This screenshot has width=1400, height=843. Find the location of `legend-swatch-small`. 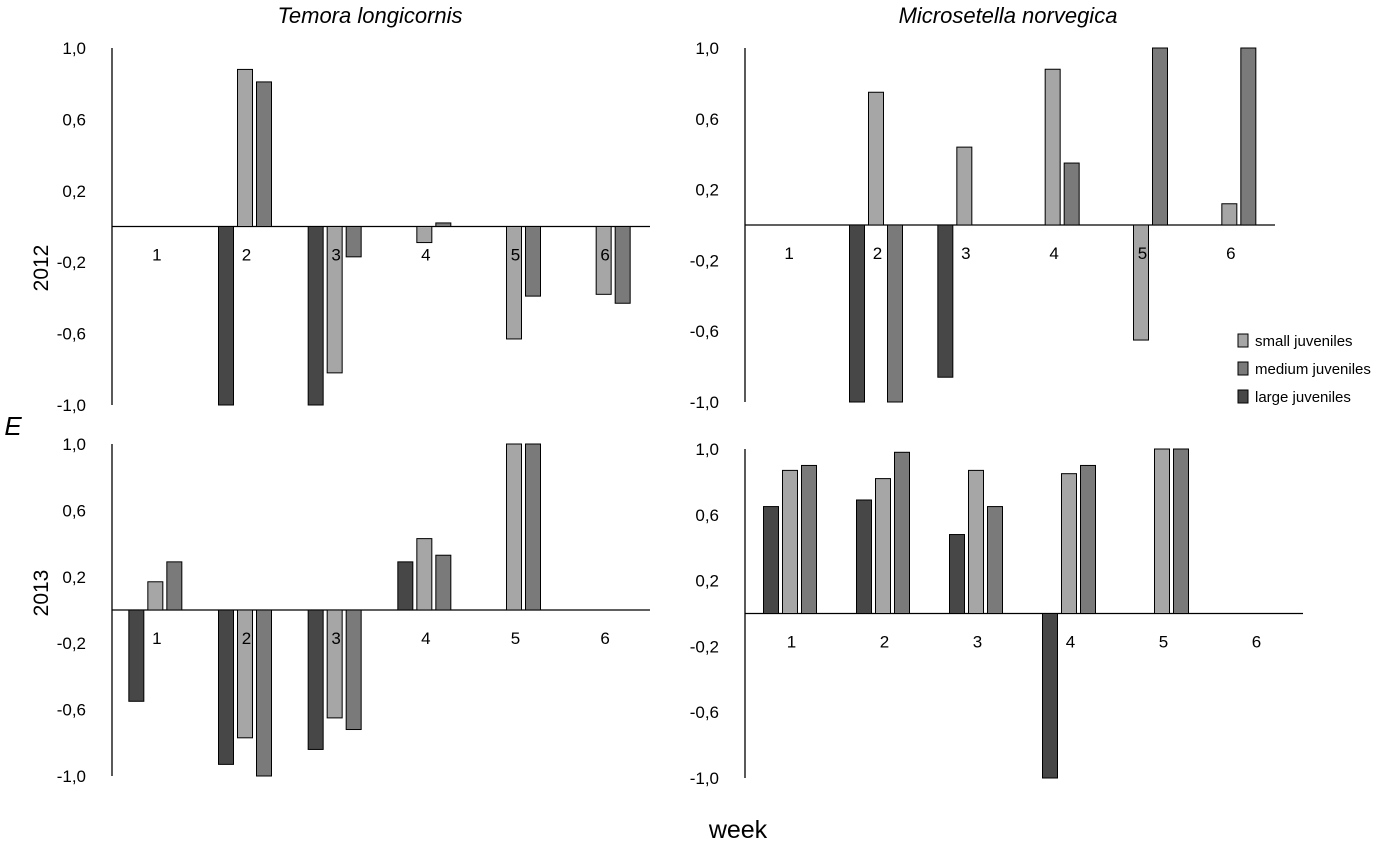

legend-swatch-small is located at coordinates (1243, 340).